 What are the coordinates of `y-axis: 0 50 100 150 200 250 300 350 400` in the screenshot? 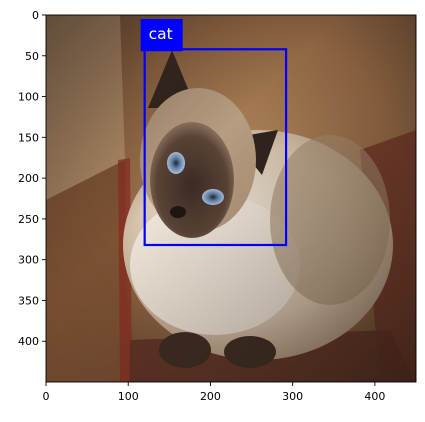 It's located at (32, 178).